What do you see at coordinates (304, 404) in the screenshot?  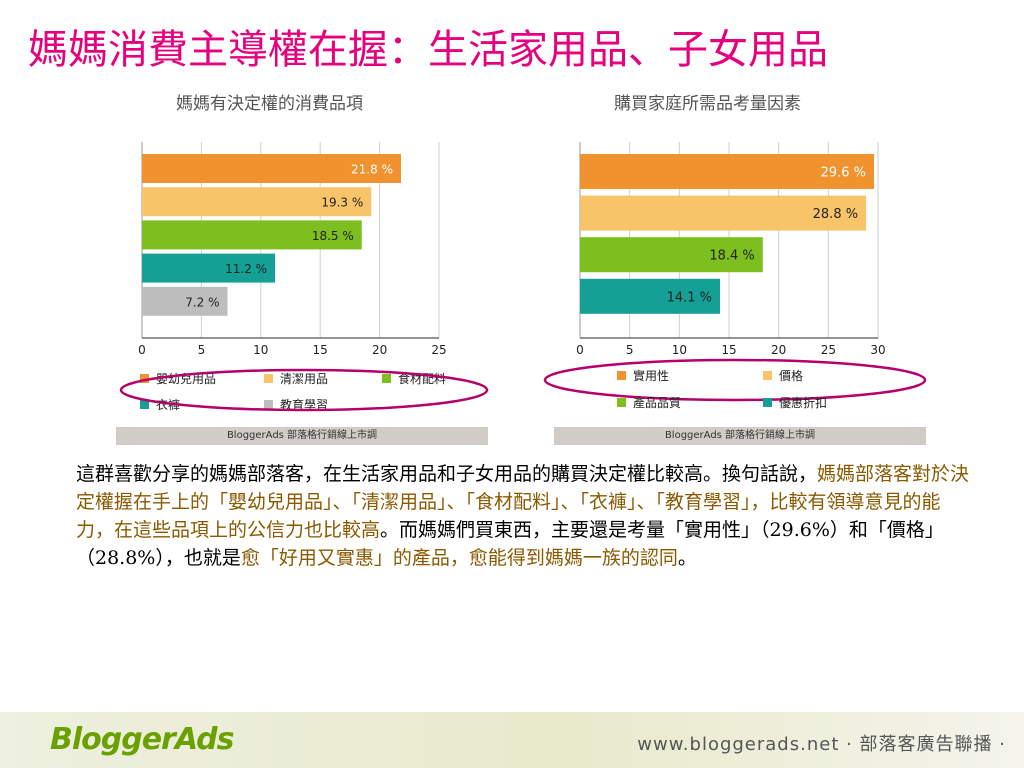 I see `legend-label: 教育學習` at bounding box center [304, 404].